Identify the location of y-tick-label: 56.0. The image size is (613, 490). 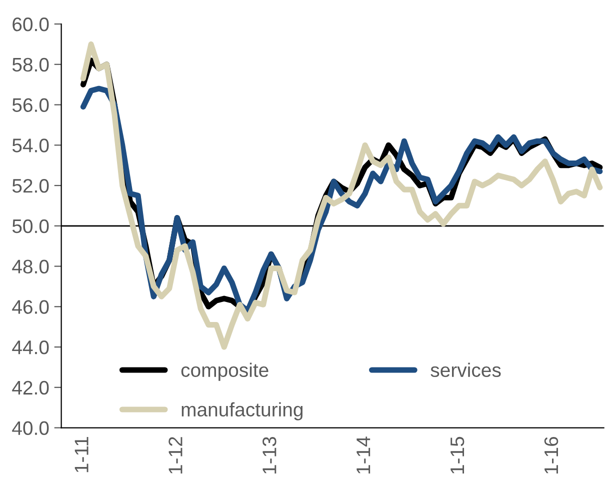
(30, 105).